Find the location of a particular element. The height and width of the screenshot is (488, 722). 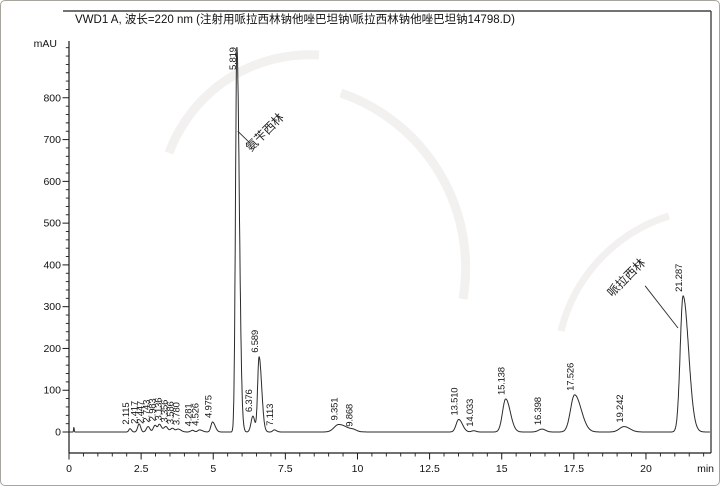

x-tick-label: 0 is located at coordinates (69, 469).